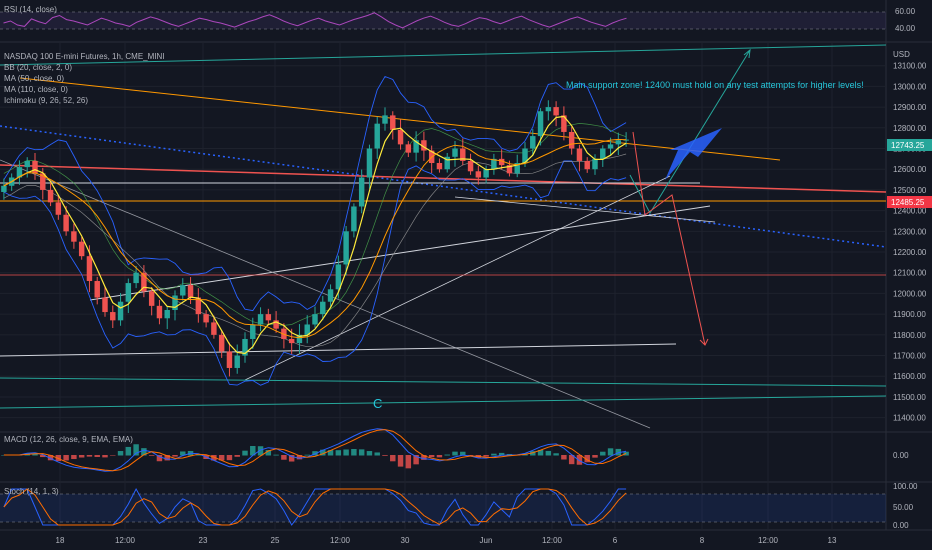 The height and width of the screenshot is (550, 932). Describe the element at coordinates (901, 525) in the screenshot. I see `stoch-level-0: 0.00` at that location.